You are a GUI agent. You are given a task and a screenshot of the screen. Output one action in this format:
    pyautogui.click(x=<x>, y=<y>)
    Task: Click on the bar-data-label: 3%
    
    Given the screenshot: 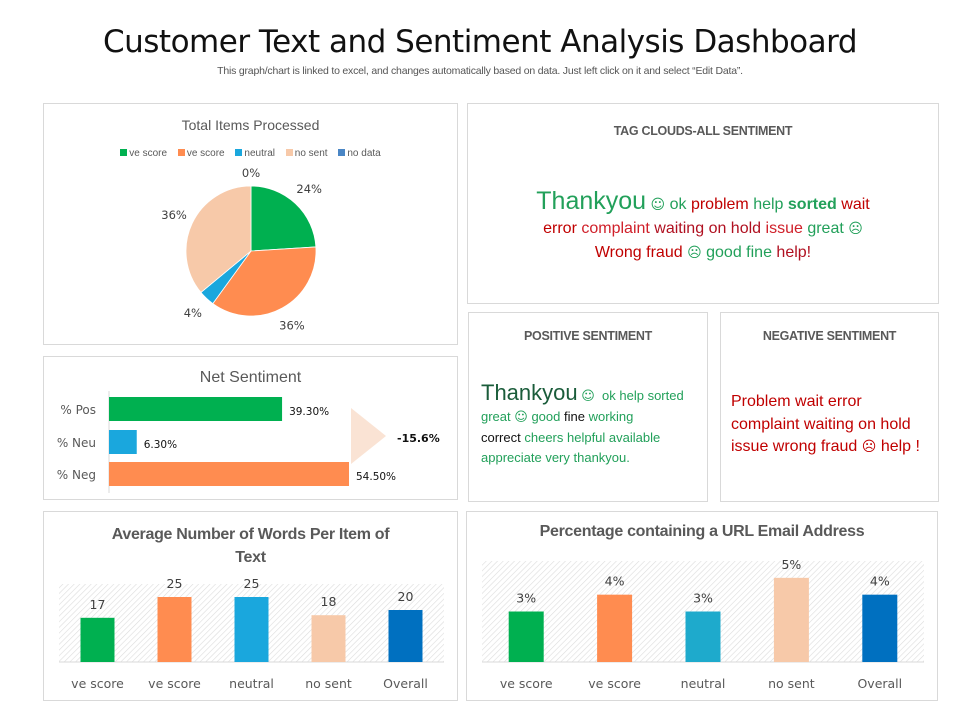 What is the action you would take?
    pyautogui.click(x=526, y=598)
    